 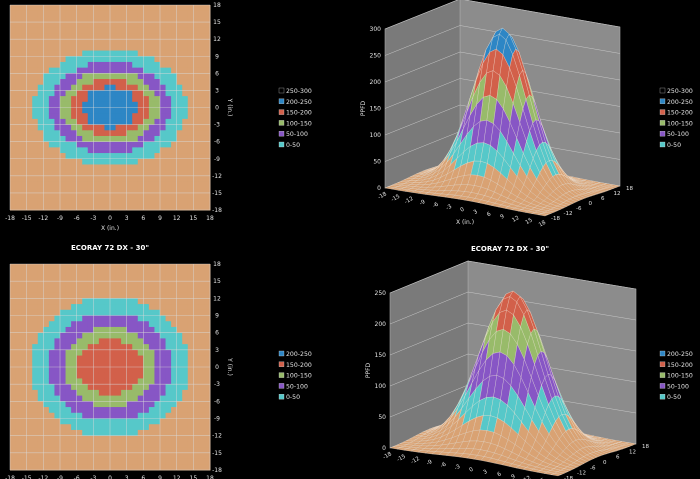 What do you see at coordinates (376, 56) in the screenshot?
I see `z-tick-label: 250` at bounding box center [376, 56].